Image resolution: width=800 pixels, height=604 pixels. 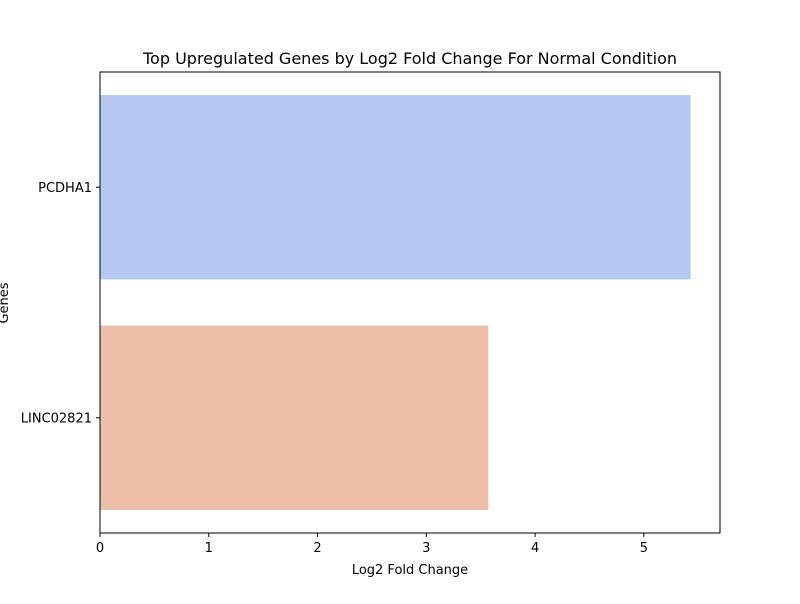 I want to click on x-tick-label: 4, so click(x=535, y=548).